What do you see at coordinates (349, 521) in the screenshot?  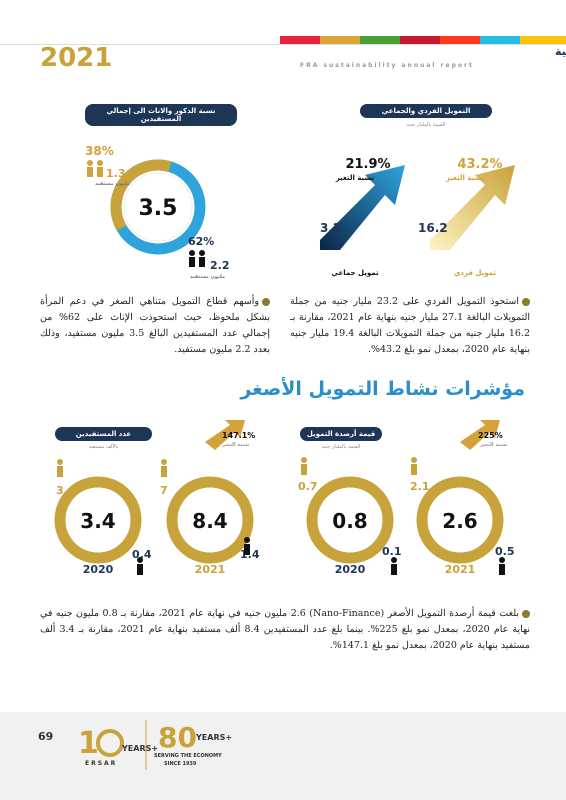 I see `total: 0.8` at bounding box center [349, 521].